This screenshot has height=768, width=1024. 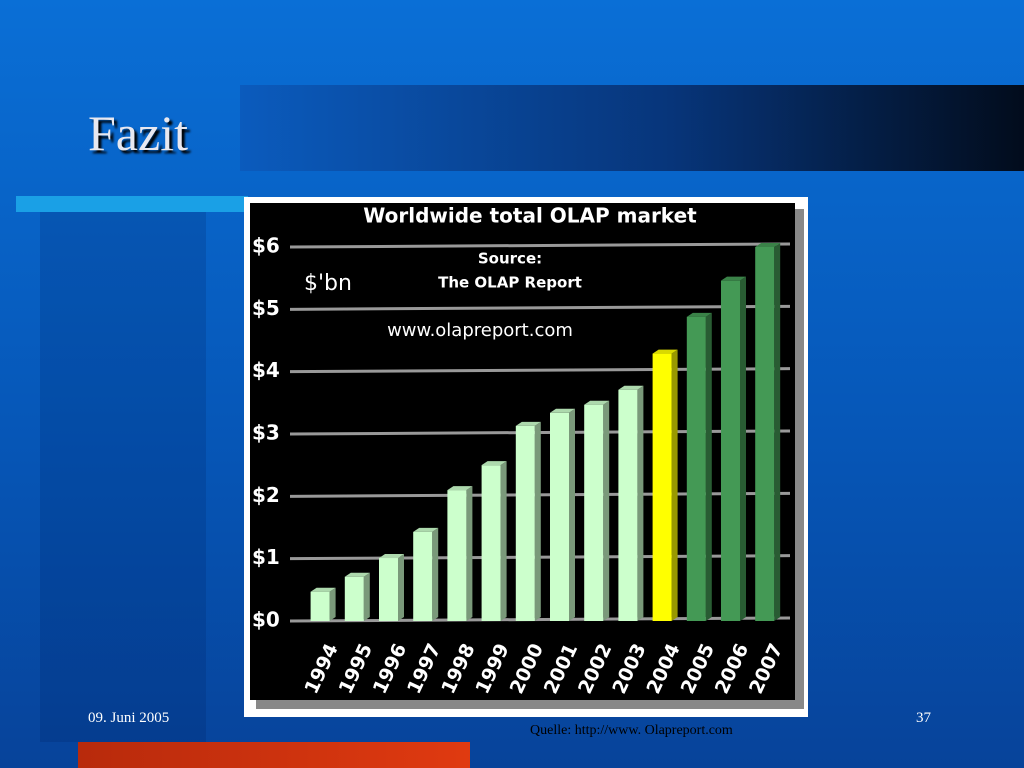 What do you see at coordinates (631, 730) in the screenshot?
I see `source-note: Quelle: http://www. Olapreport.com` at bounding box center [631, 730].